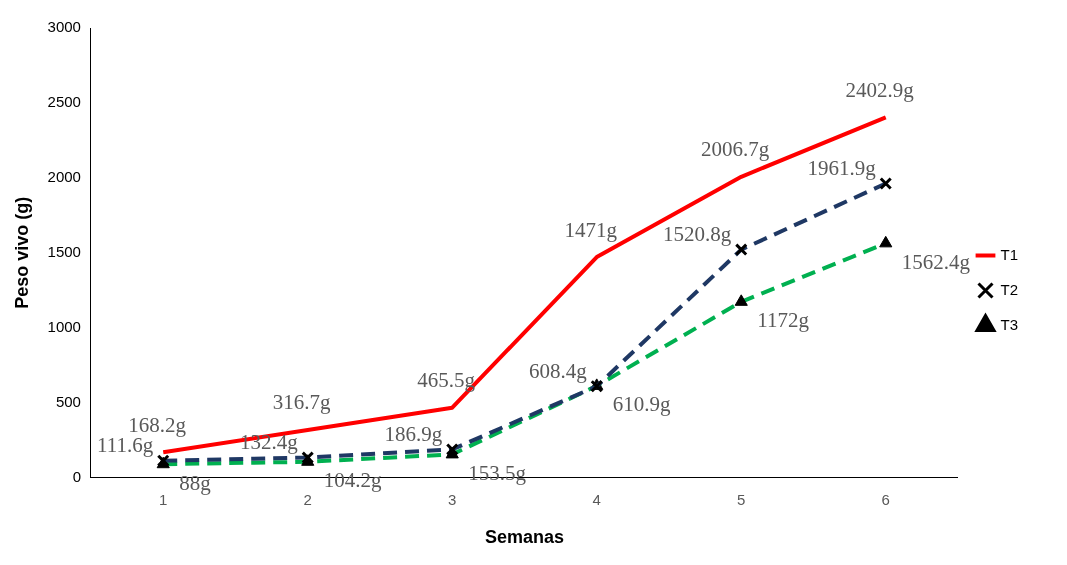  I want to click on data-label: 88g, so click(195, 482).